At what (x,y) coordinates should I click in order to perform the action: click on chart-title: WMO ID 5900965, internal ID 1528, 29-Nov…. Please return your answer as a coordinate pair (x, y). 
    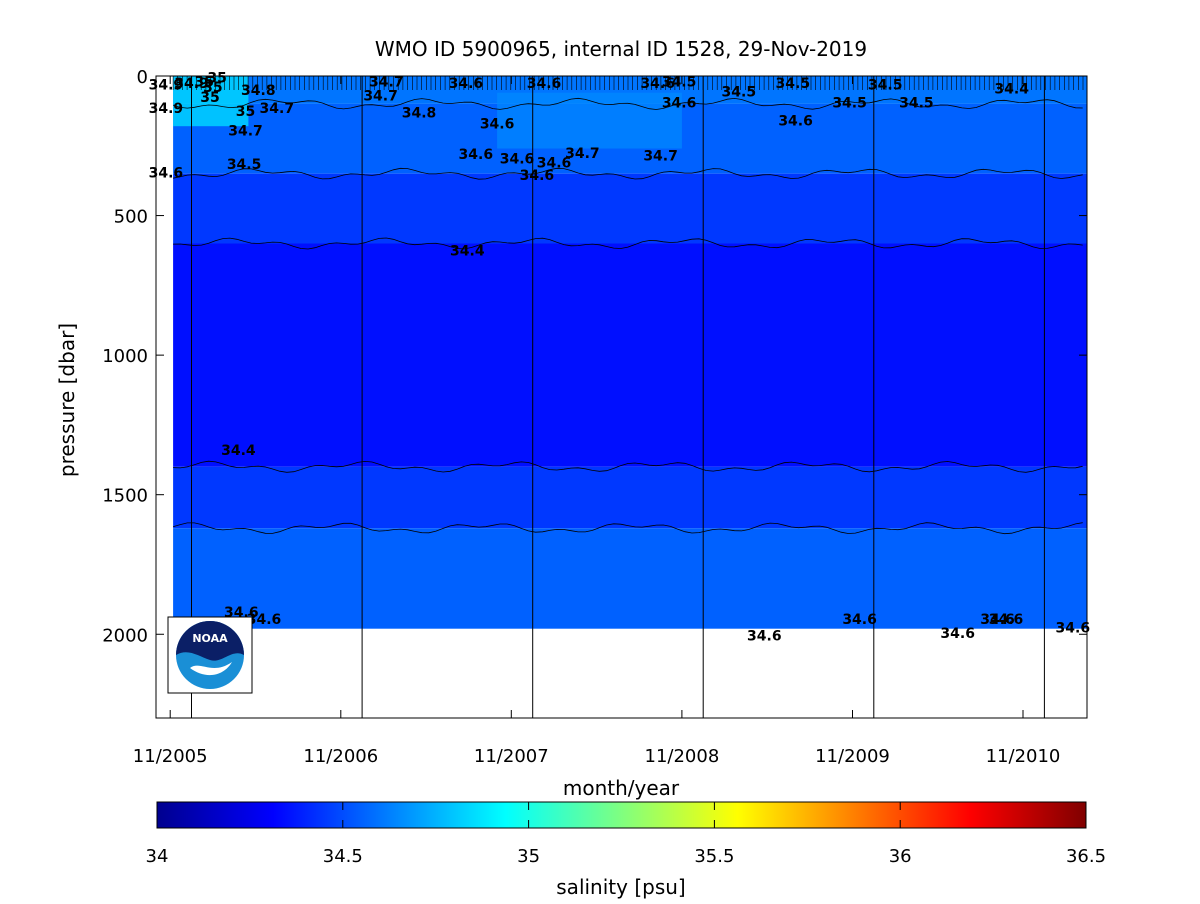
    Looking at the image, I should click on (621, 49).